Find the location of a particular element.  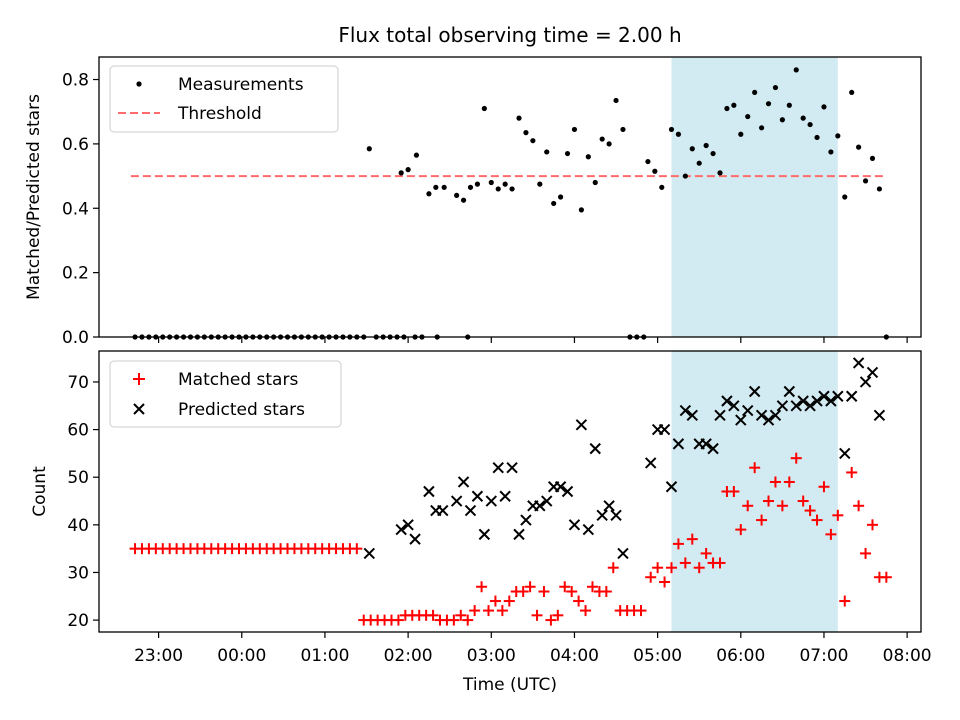

legend-matched-label: Matched stars is located at coordinates (238, 380).